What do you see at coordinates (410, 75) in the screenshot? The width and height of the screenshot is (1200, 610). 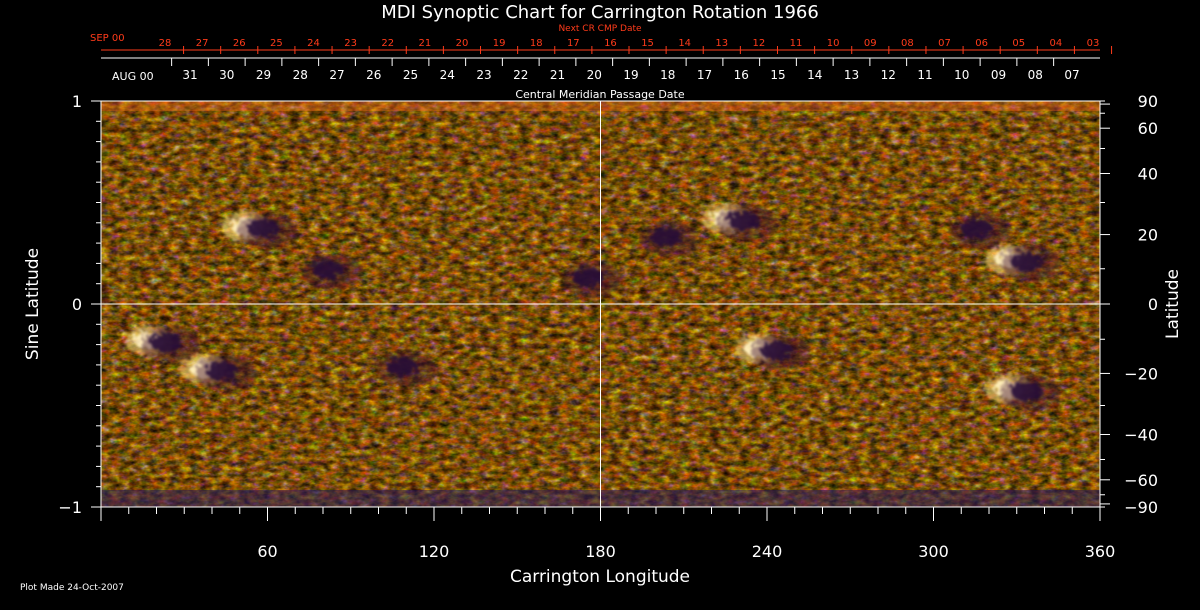 I see `top-axis-lower-day: 25` at bounding box center [410, 75].